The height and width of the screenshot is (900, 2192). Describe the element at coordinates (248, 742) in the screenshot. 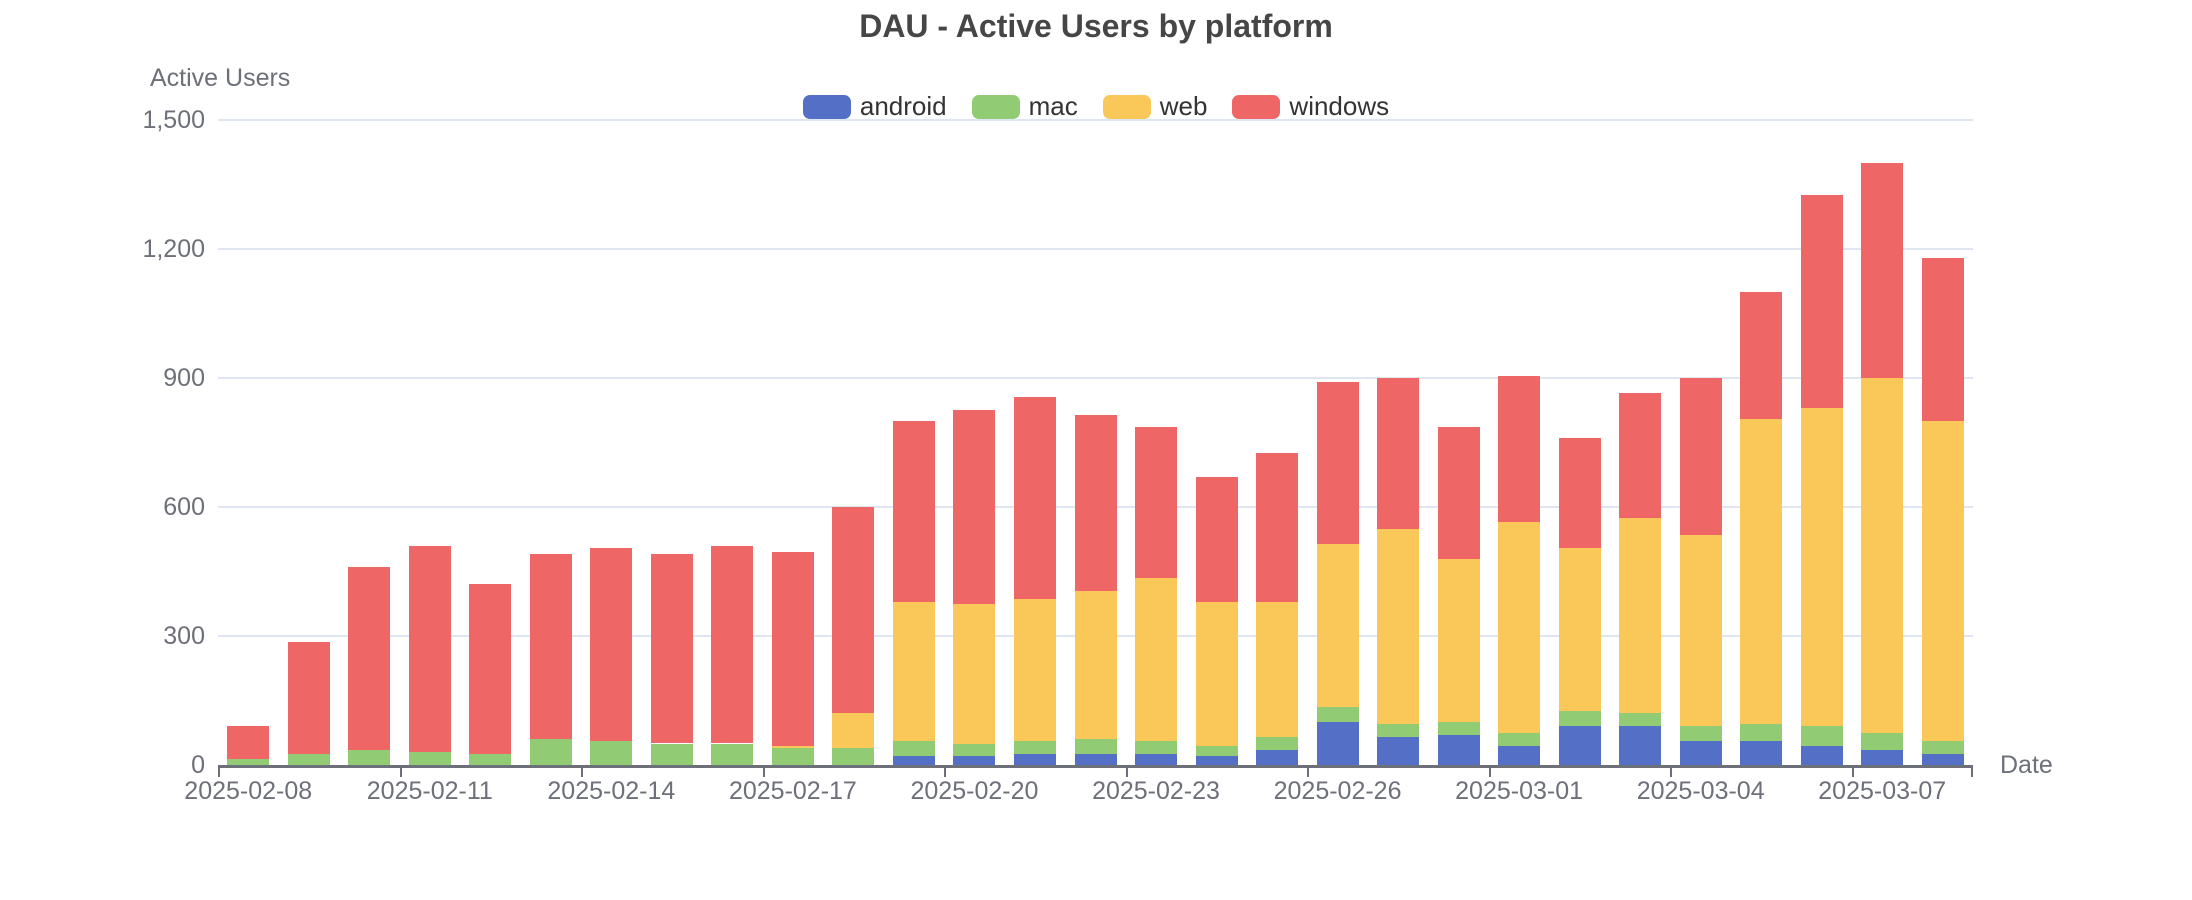

I see `bar-2025-02-08-windows` at that location.